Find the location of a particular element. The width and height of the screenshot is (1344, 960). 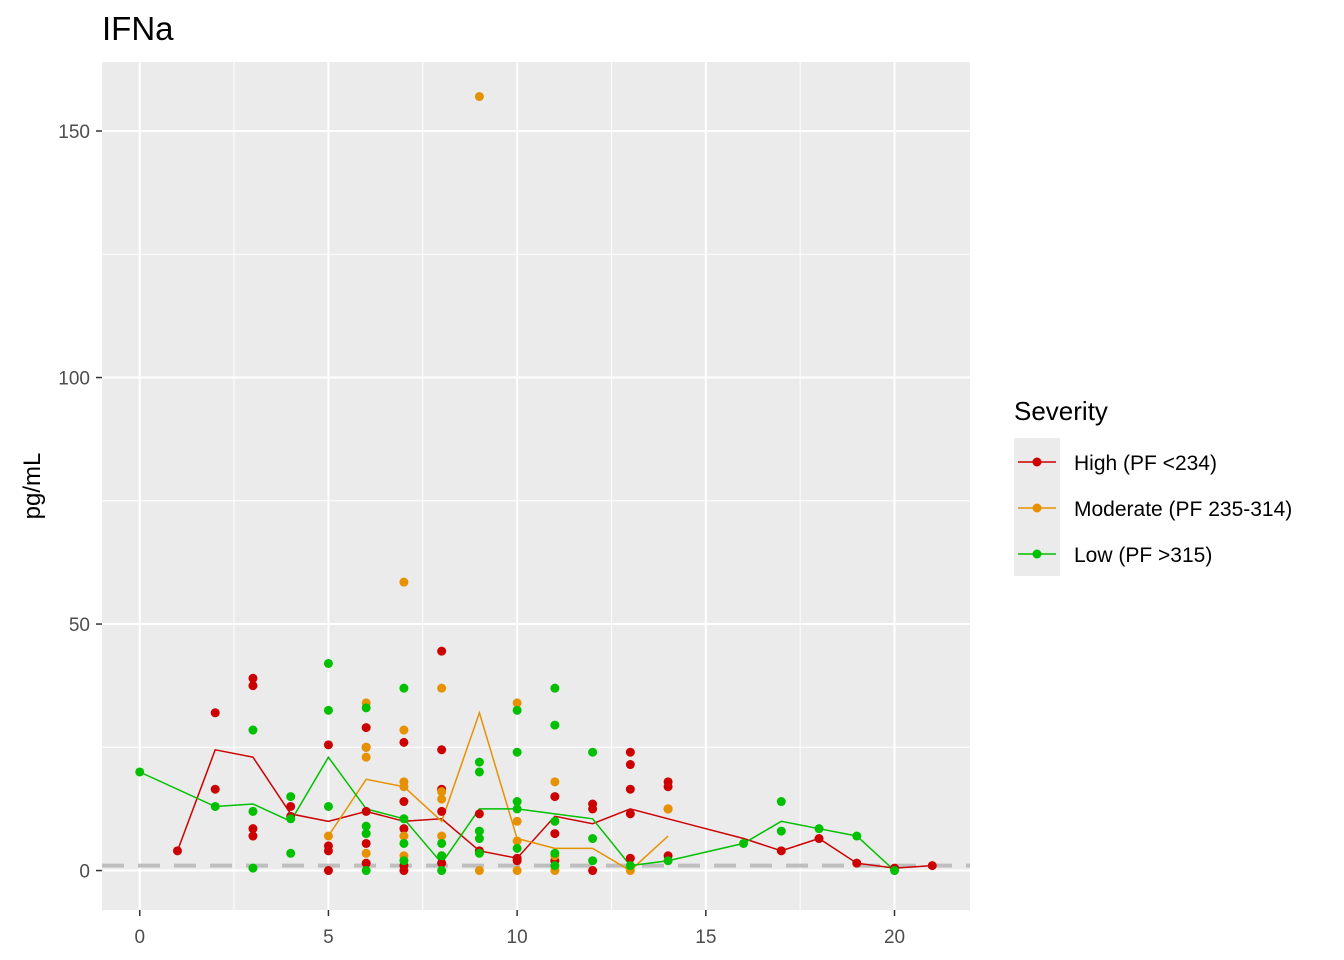

chart-title: IFNa is located at coordinates (138, 28).